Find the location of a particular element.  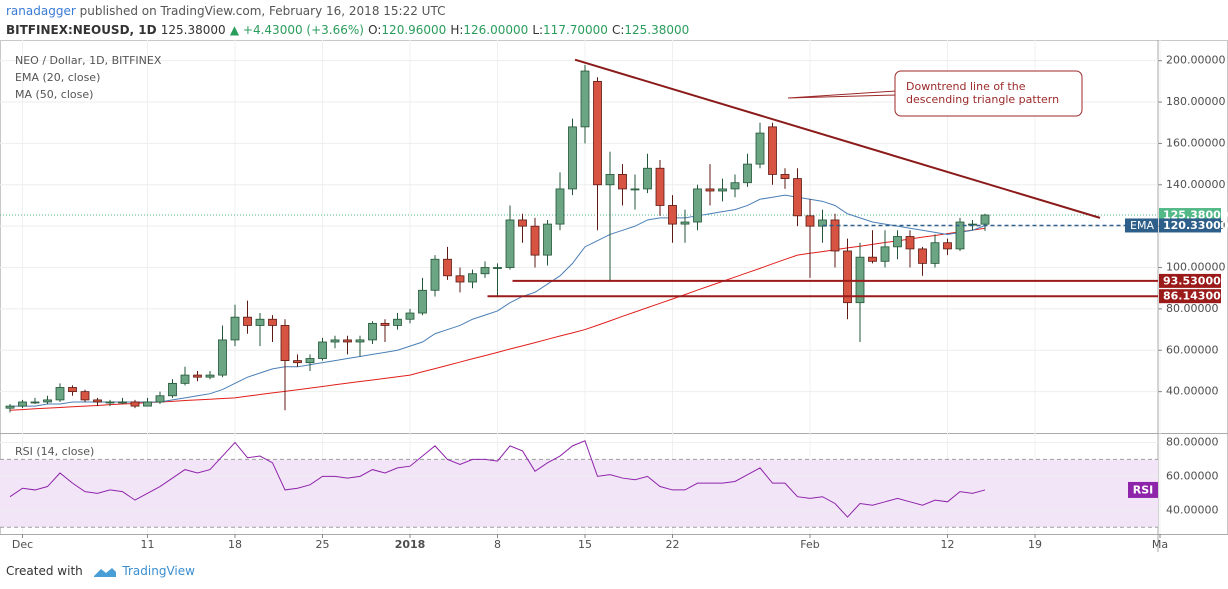

logo is located at coordinates (104, 572).